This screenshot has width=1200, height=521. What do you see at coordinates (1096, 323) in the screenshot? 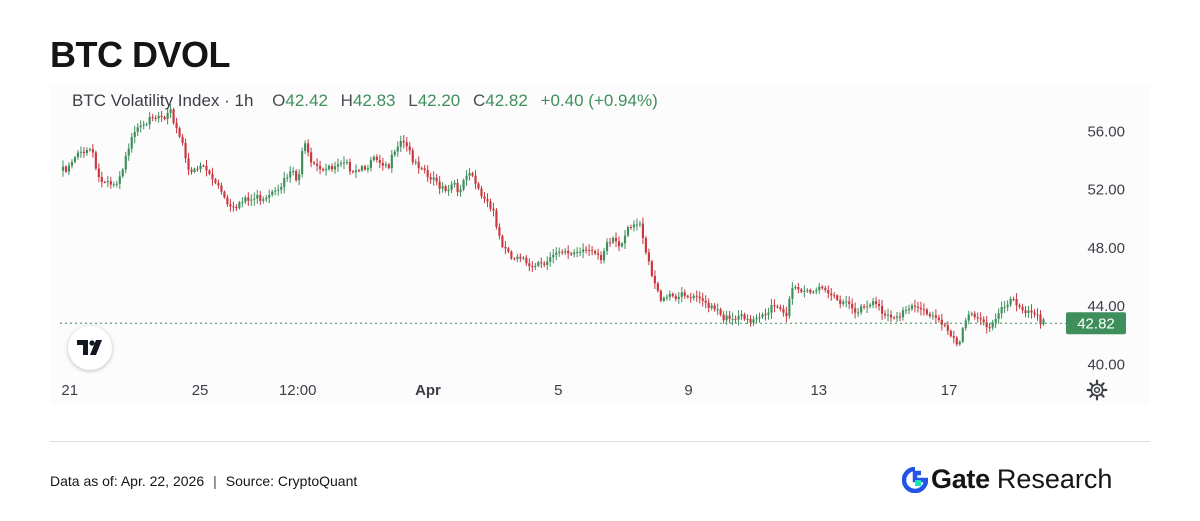
I see `last-price-label: 42.82` at bounding box center [1096, 323].